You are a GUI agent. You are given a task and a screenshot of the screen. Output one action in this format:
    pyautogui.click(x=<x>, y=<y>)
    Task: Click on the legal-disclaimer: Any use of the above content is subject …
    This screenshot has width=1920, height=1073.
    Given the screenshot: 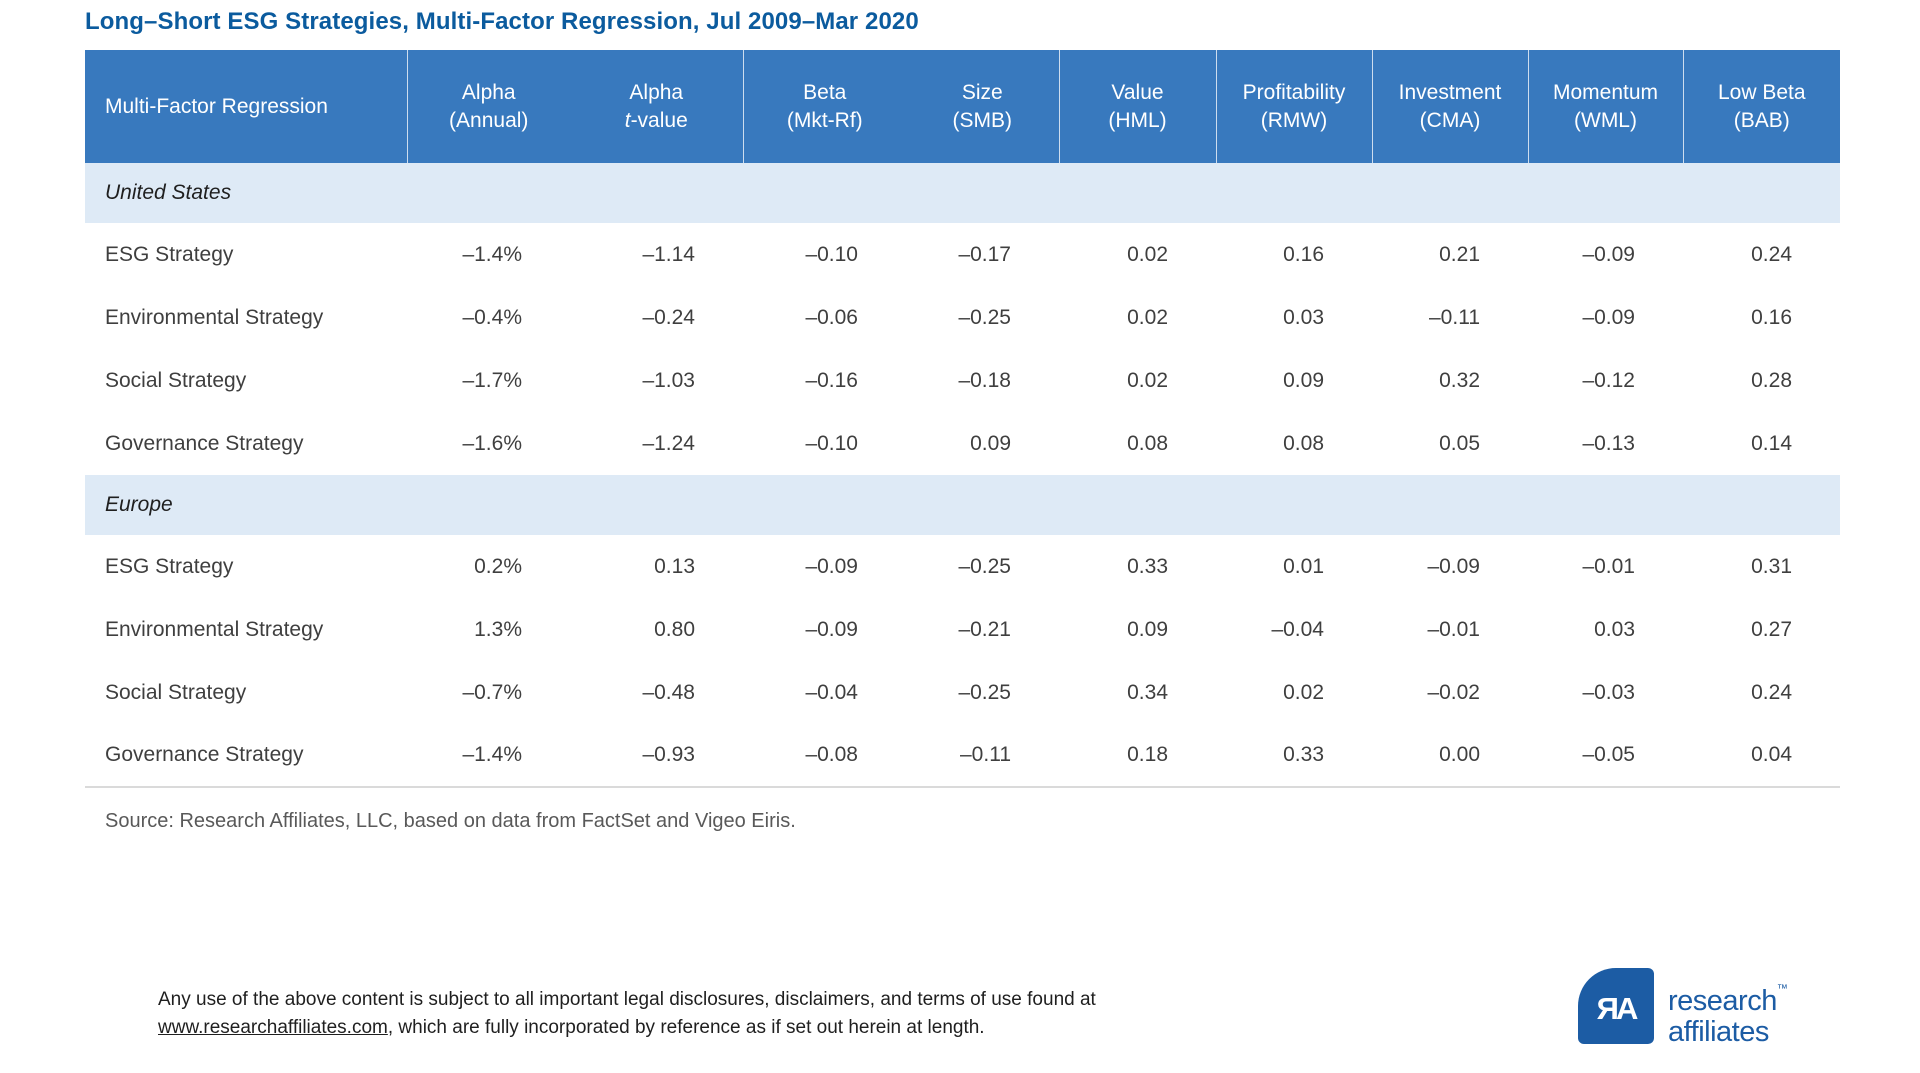 What is the action you would take?
    pyautogui.click(x=627, y=1014)
    